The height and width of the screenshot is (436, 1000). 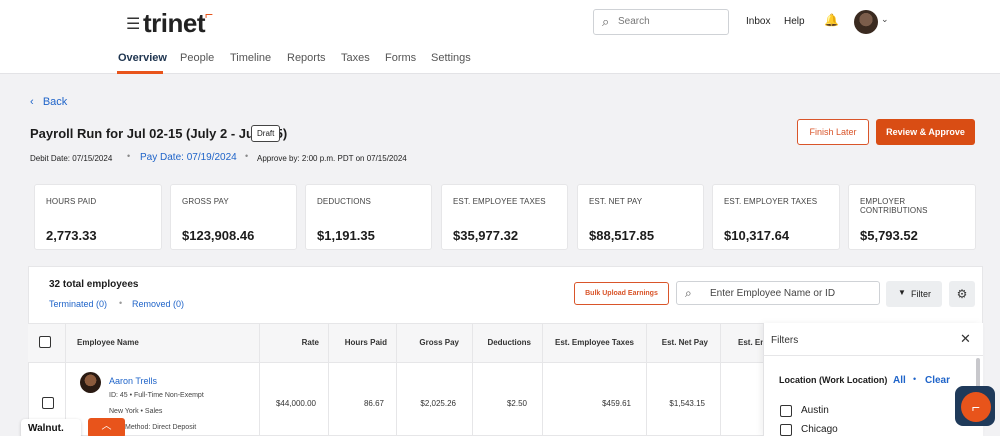 I want to click on stat-value: $123,908.46, so click(x=218, y=235).